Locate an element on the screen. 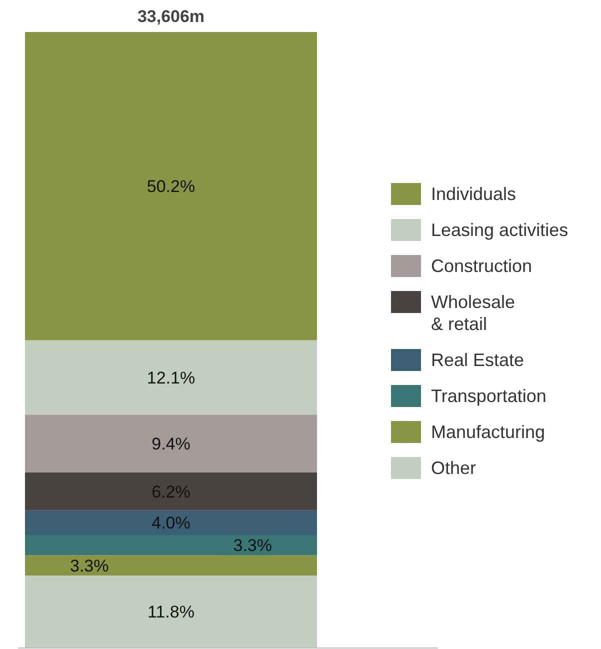 This screenshot has width=601, height=649. data-label: 12.1% is located at coordinates (171, 378).